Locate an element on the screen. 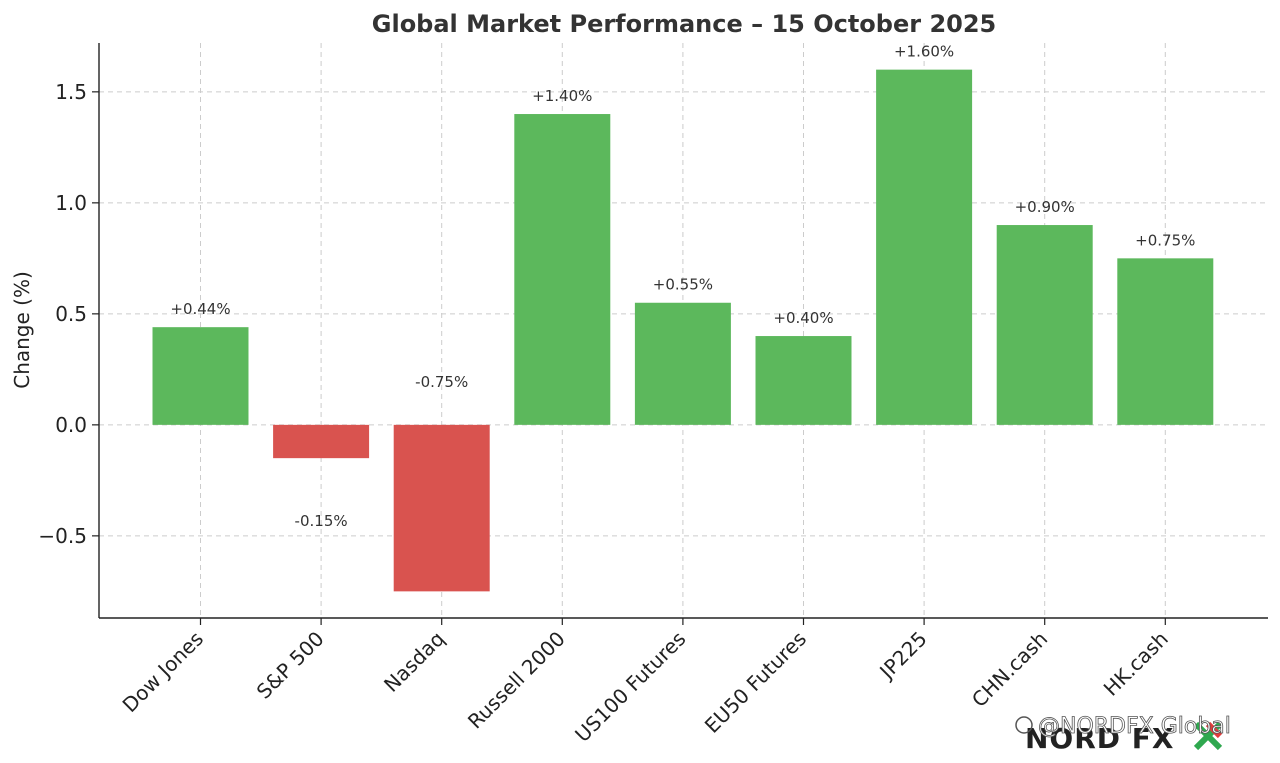 This screenshot has width=1280, height=763. social-handle: @NORDFX Global is located at coordinates (1123, 726).